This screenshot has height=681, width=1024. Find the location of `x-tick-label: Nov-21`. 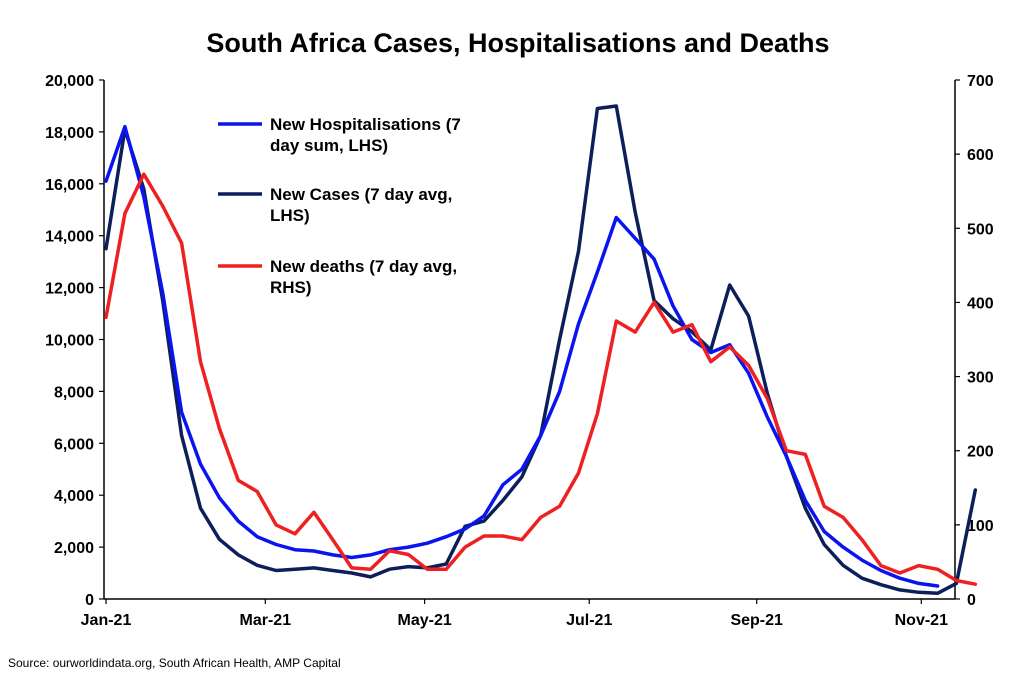

x-tick-label: Nov-21 is located at coordinates (921, 620).